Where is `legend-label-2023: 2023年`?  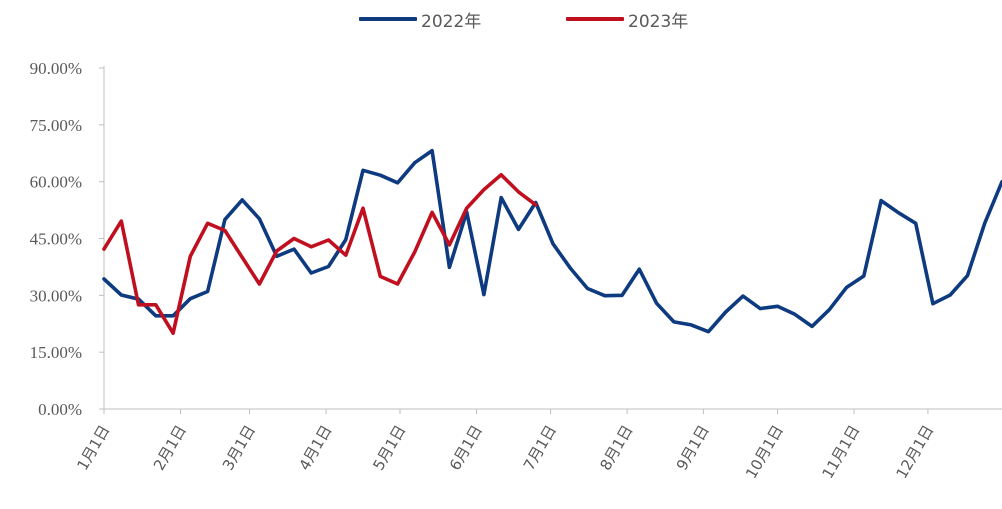 legend-label-2023: 2023年 is located at coordinates (658, 21).